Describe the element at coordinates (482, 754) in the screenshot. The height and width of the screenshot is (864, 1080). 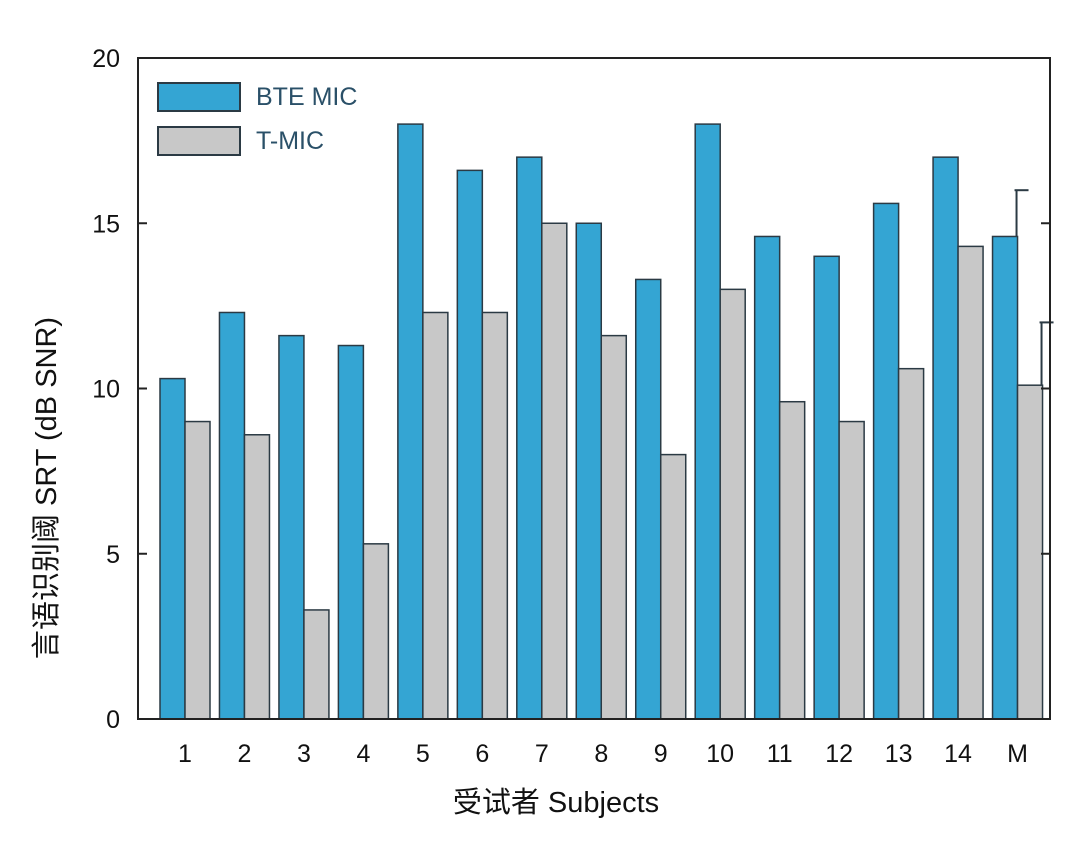
I see `x-tick-label-6: 6` at that location.